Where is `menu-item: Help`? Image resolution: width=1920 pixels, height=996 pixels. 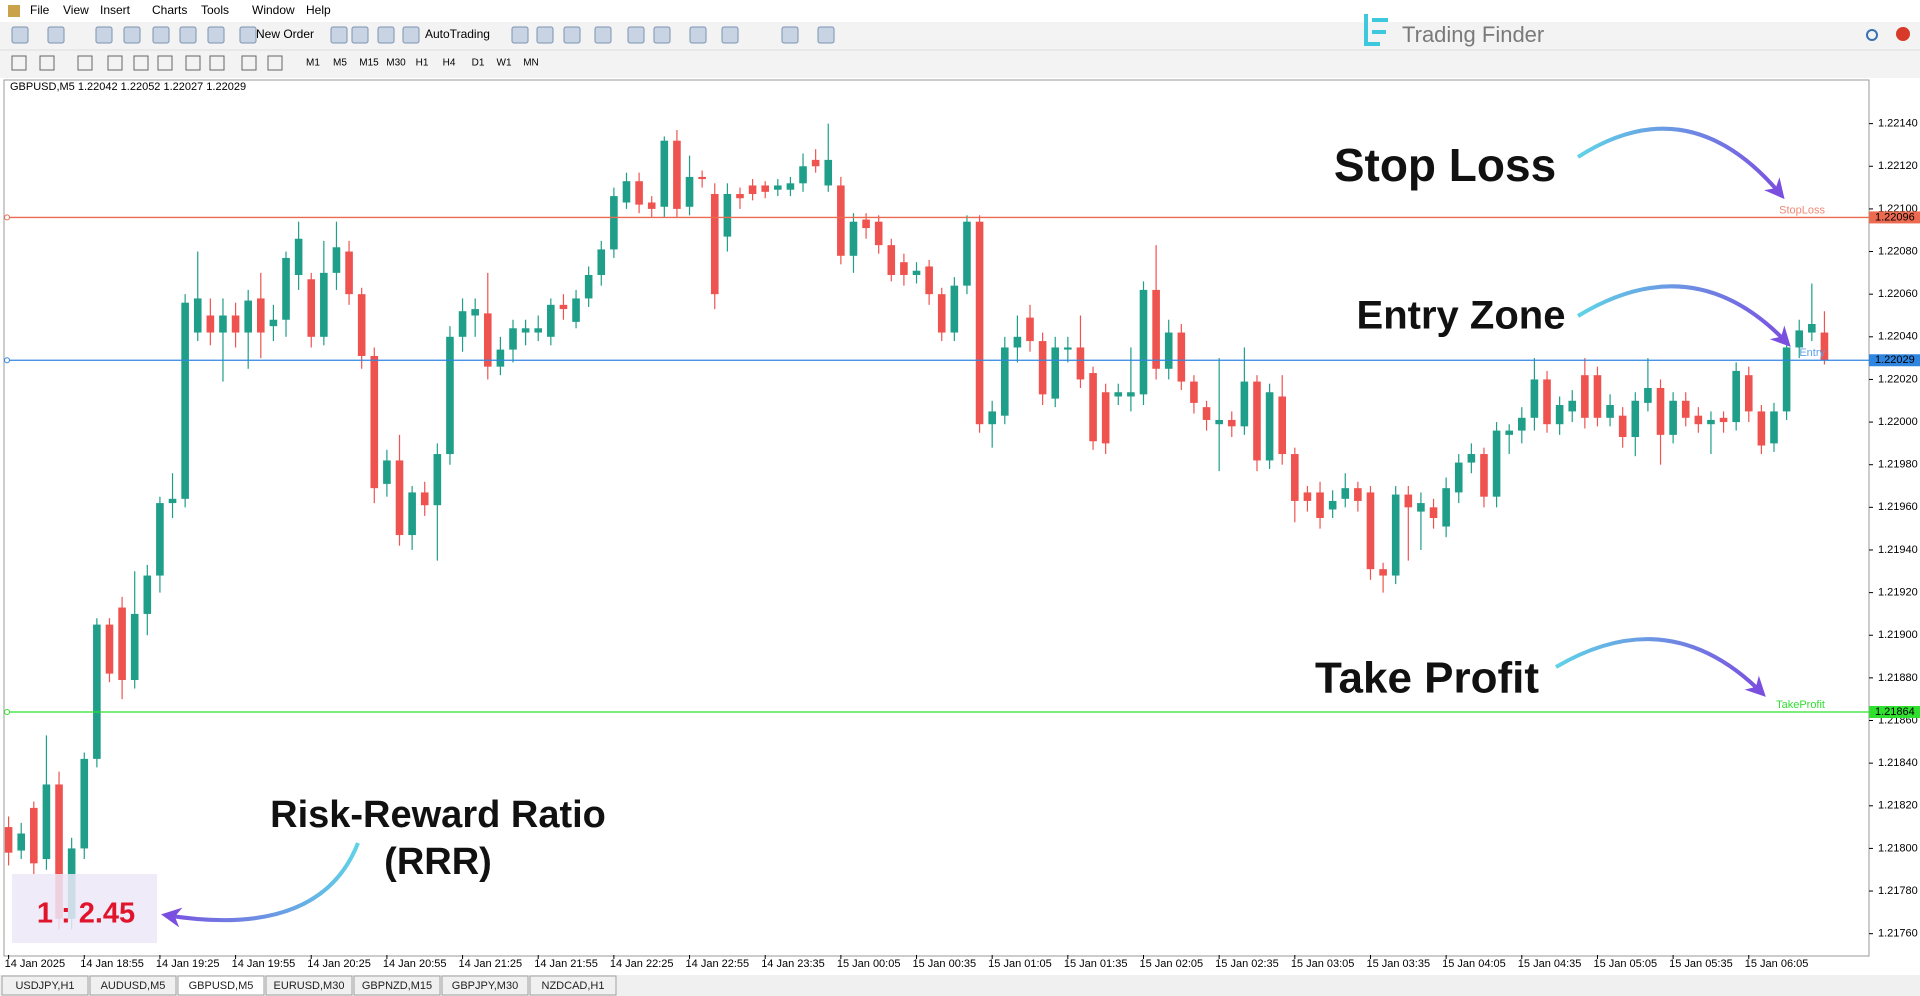
menu-item: Help is located at coordinates (318, 10).